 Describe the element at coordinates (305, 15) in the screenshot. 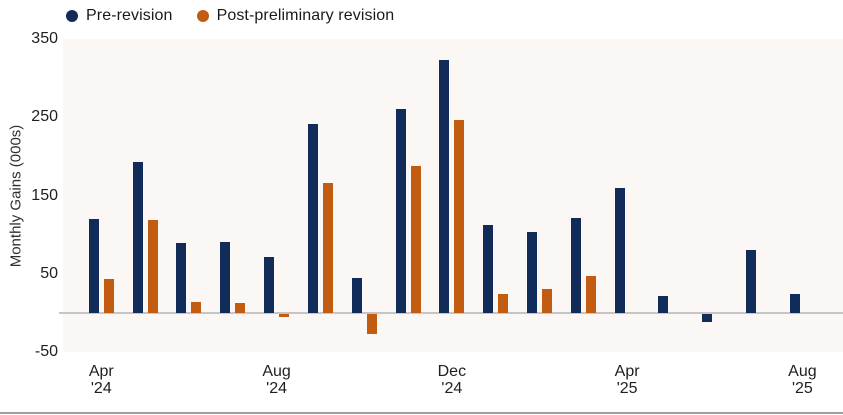

I see `legend-label-post-revision: Post-preliminary revision` at that location.